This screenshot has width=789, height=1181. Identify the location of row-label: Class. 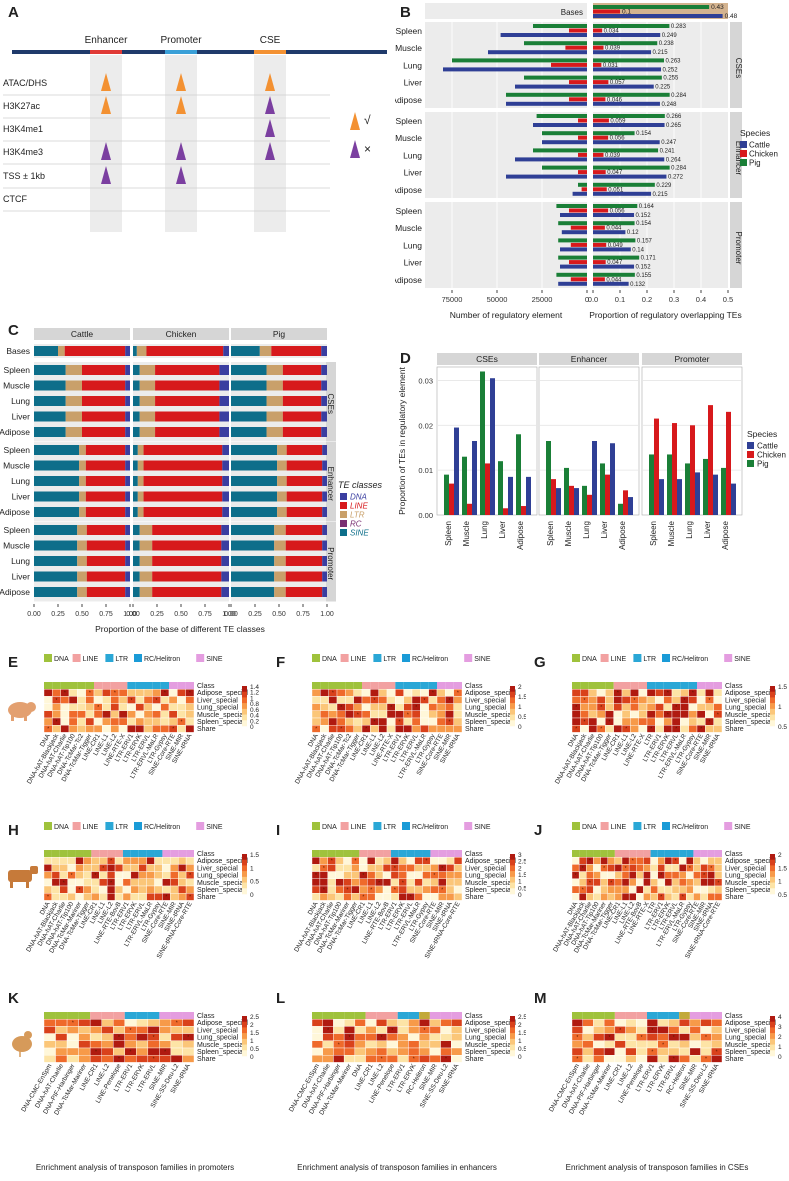
(734, 854).